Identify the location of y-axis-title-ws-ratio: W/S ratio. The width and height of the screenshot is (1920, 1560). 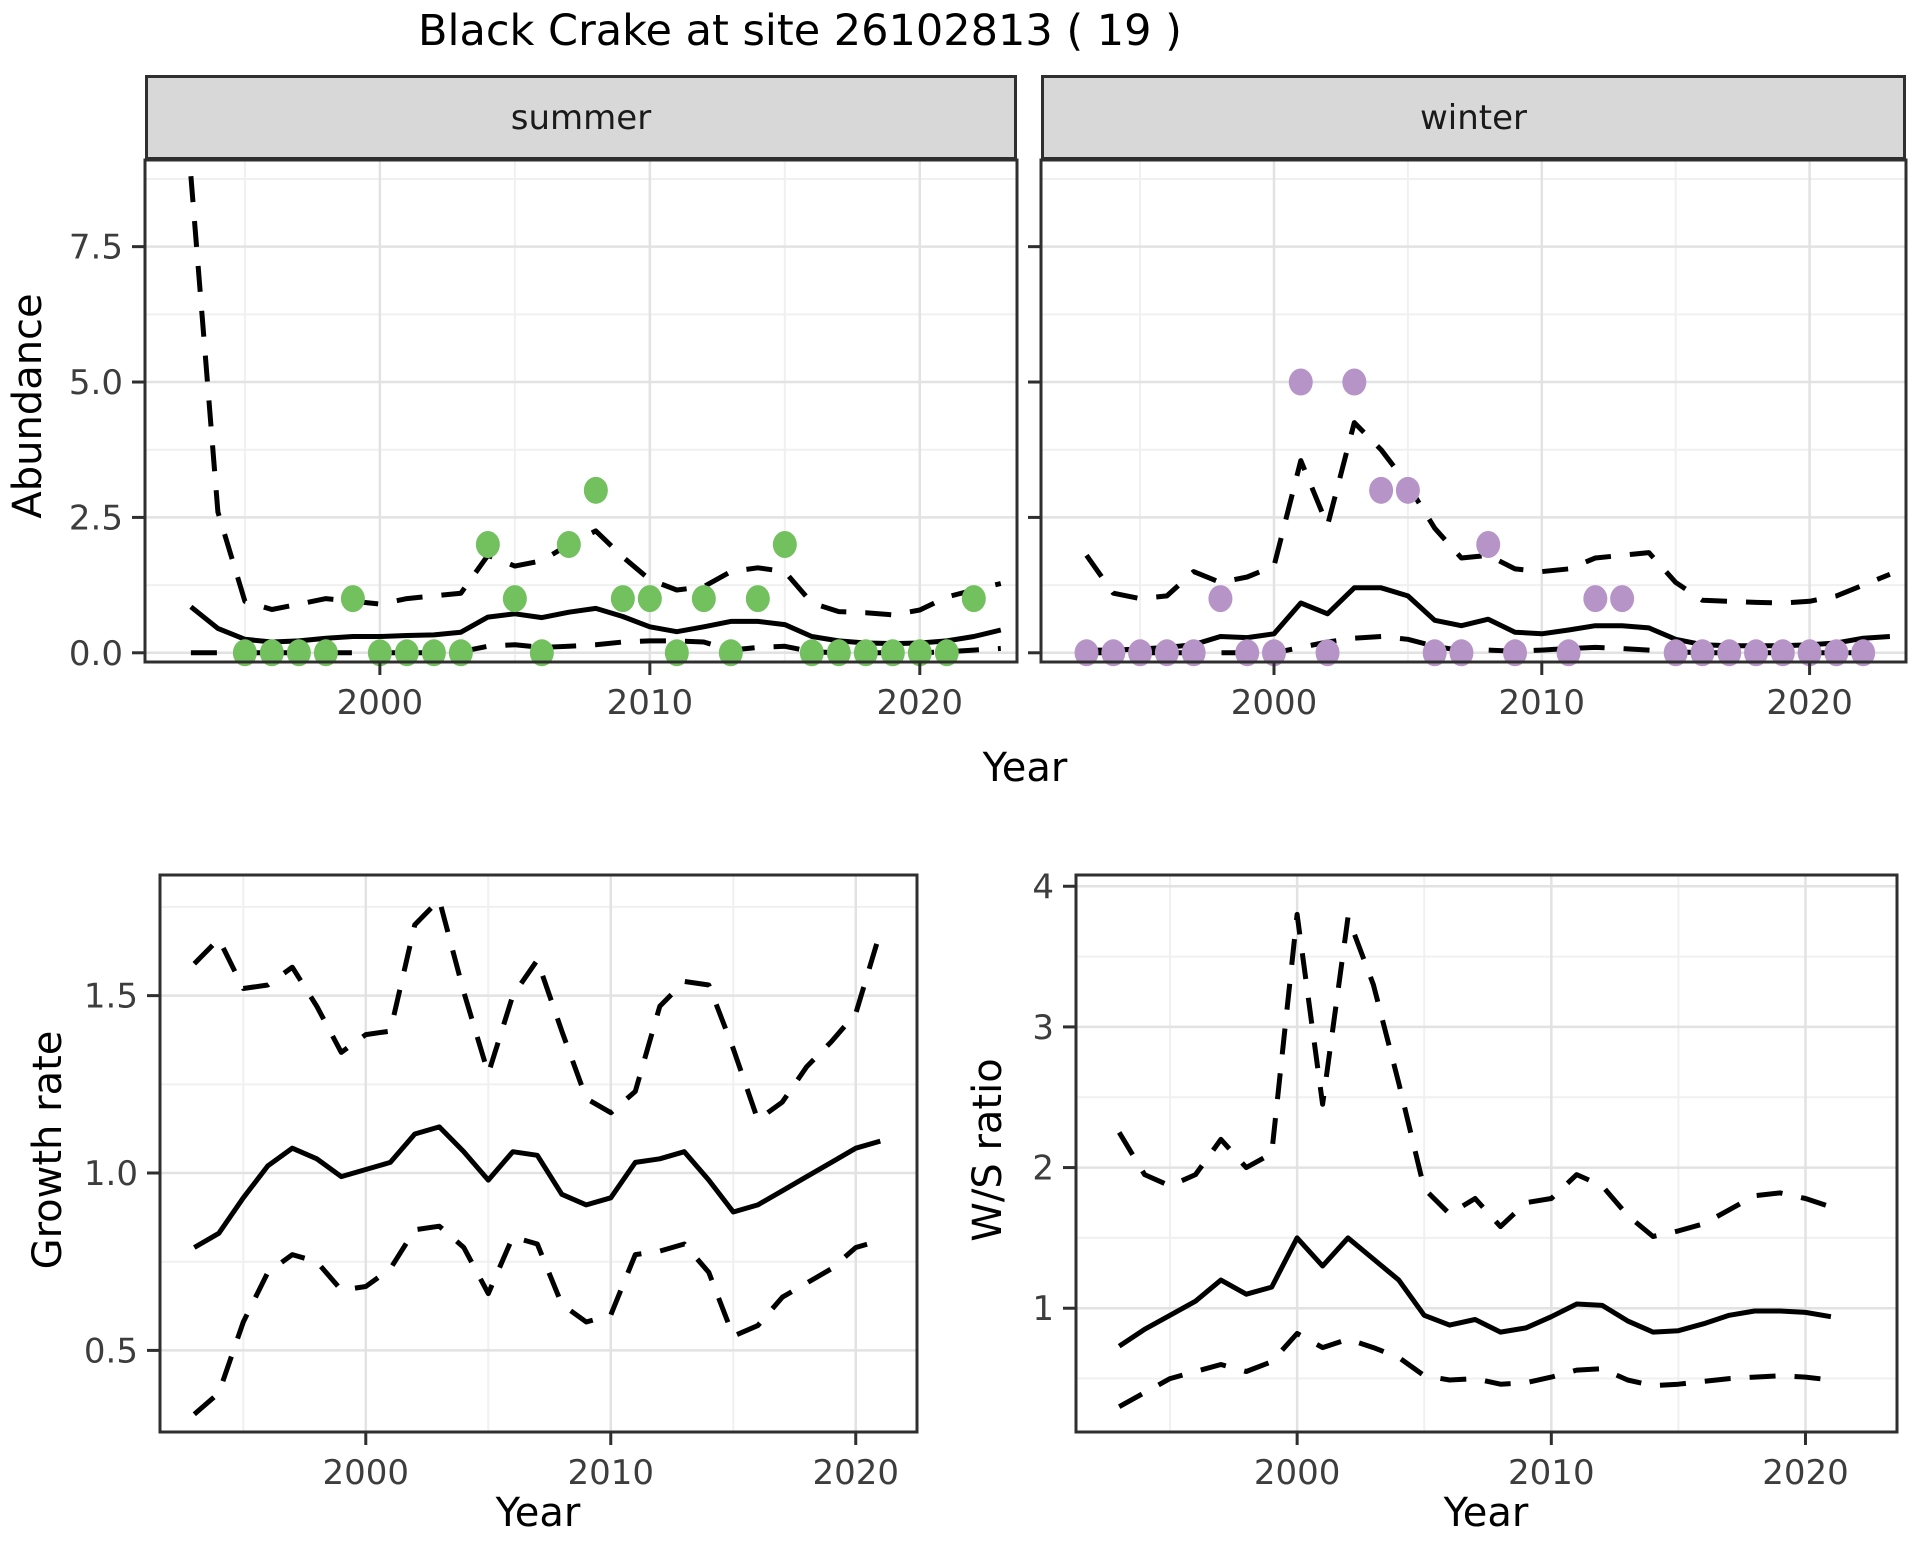
(988, 1150).